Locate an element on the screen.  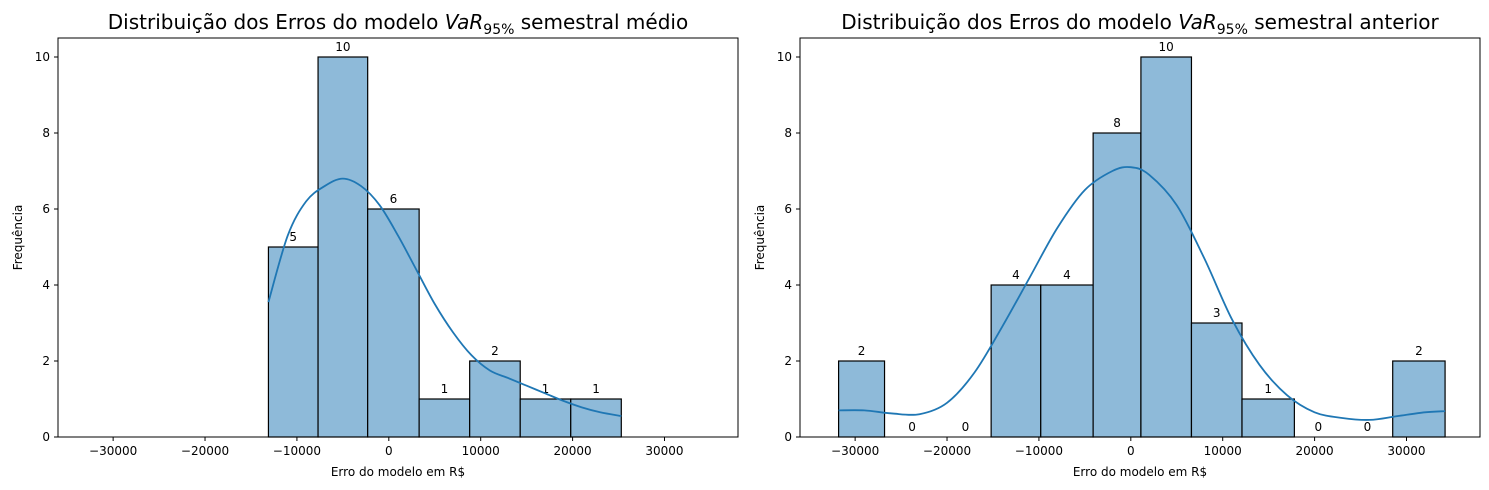
bar-count-label: 3 is located at coordinates (1217, 313).